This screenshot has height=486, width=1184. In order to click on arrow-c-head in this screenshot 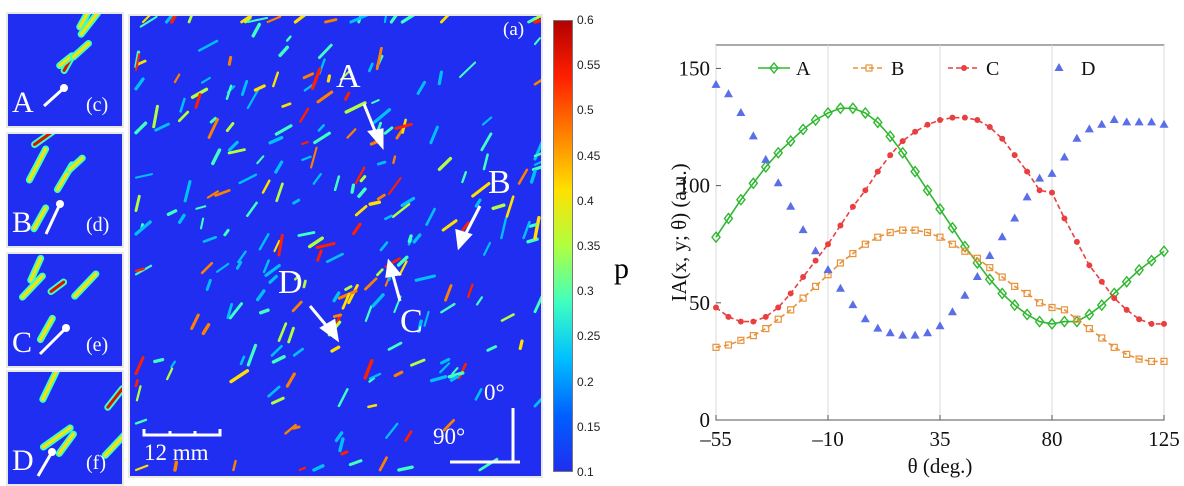, I will do `click(393, 268)`.